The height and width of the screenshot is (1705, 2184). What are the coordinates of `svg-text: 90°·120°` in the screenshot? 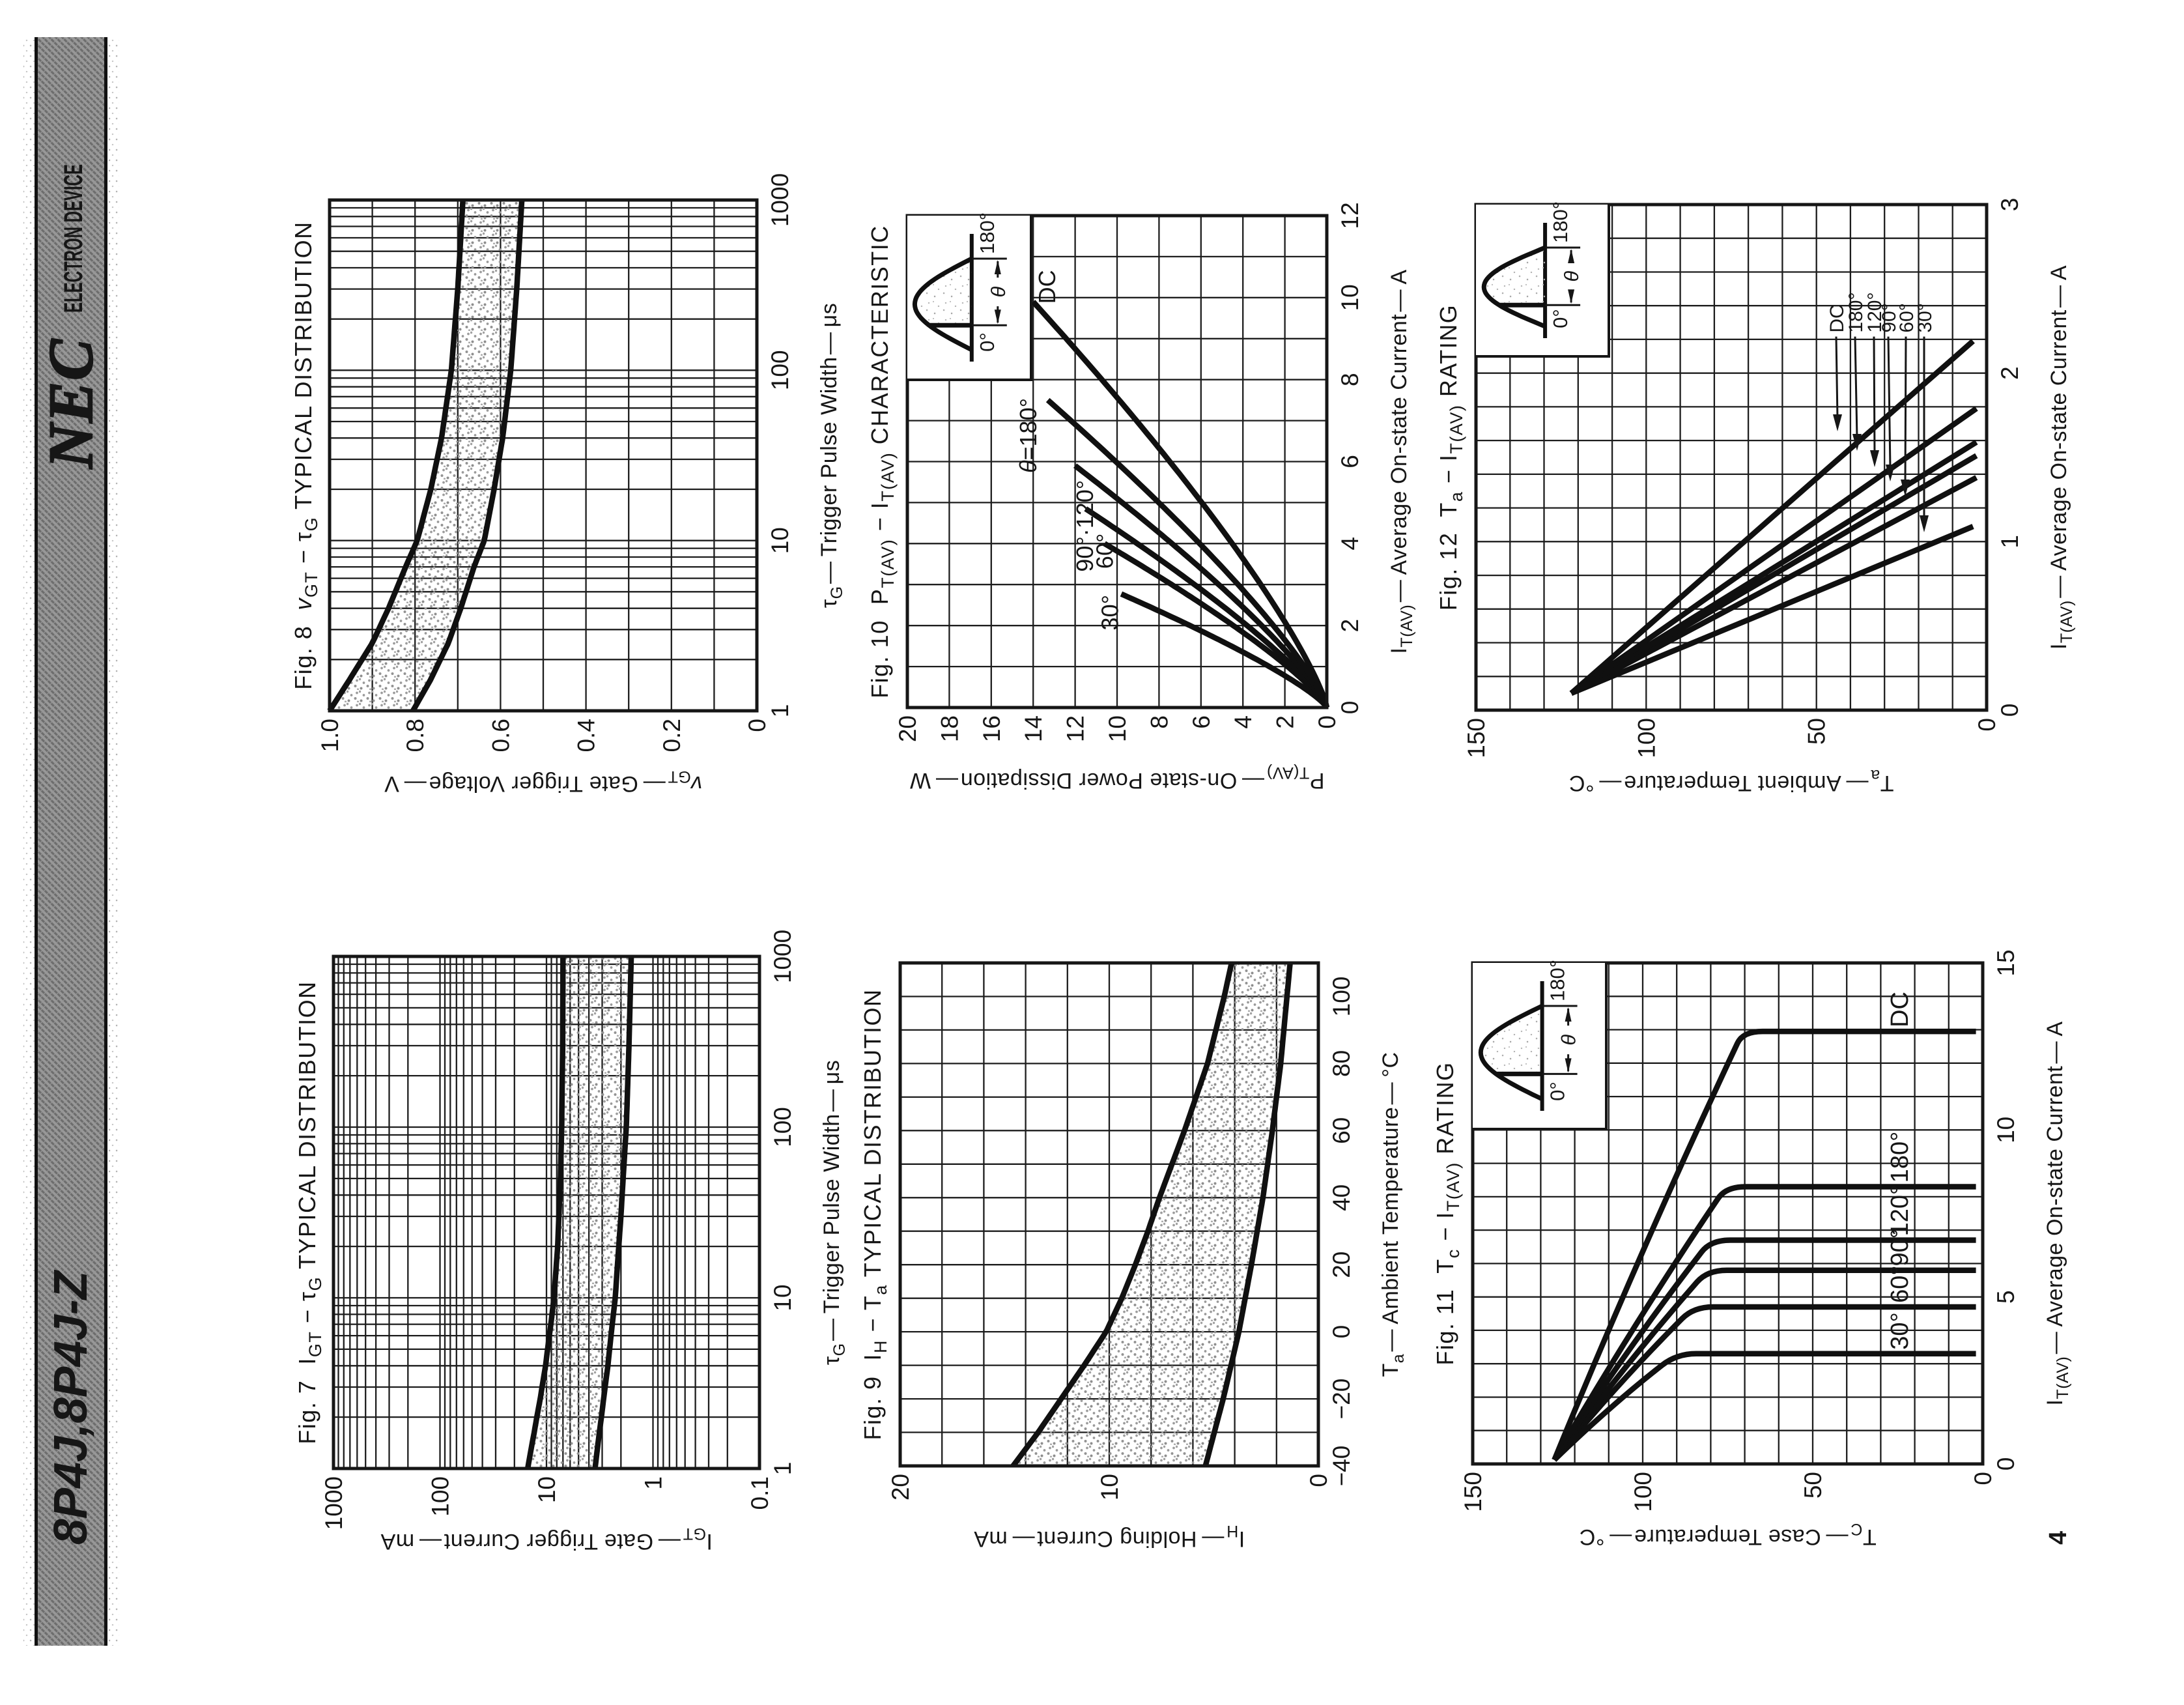 It's located at (1085, 526).